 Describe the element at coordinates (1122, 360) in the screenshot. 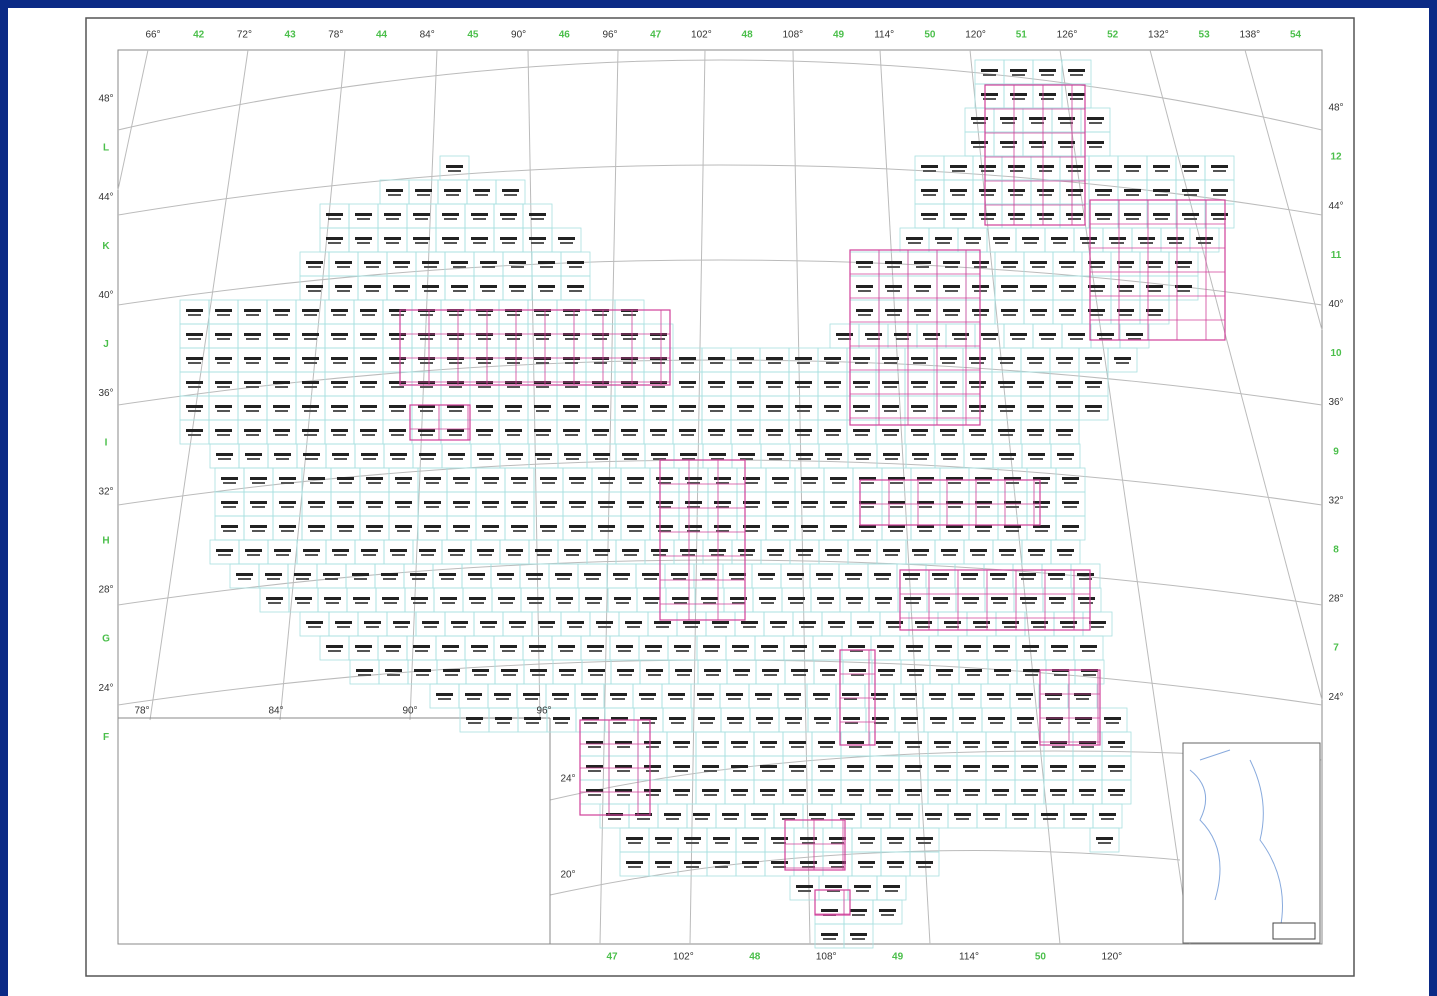

I see `sheet-cell` at that location.